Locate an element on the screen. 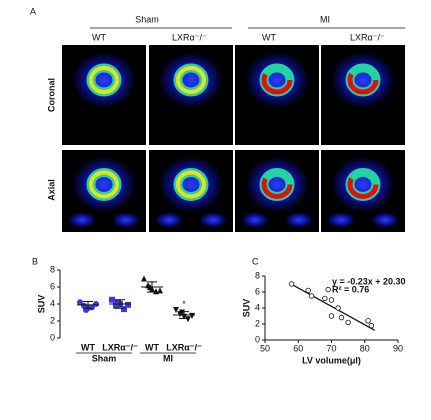 The width and height of the screenshot is (431, 420). panel-label: A is located at coordinates (33, 11).